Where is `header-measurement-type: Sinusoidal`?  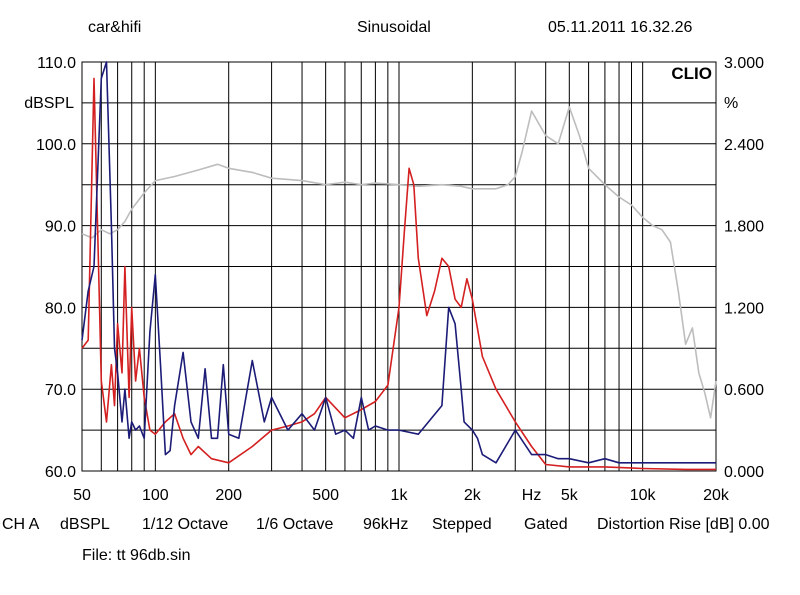
header-measurement-type: Sinusoidal is located at coordinates (394, 27).